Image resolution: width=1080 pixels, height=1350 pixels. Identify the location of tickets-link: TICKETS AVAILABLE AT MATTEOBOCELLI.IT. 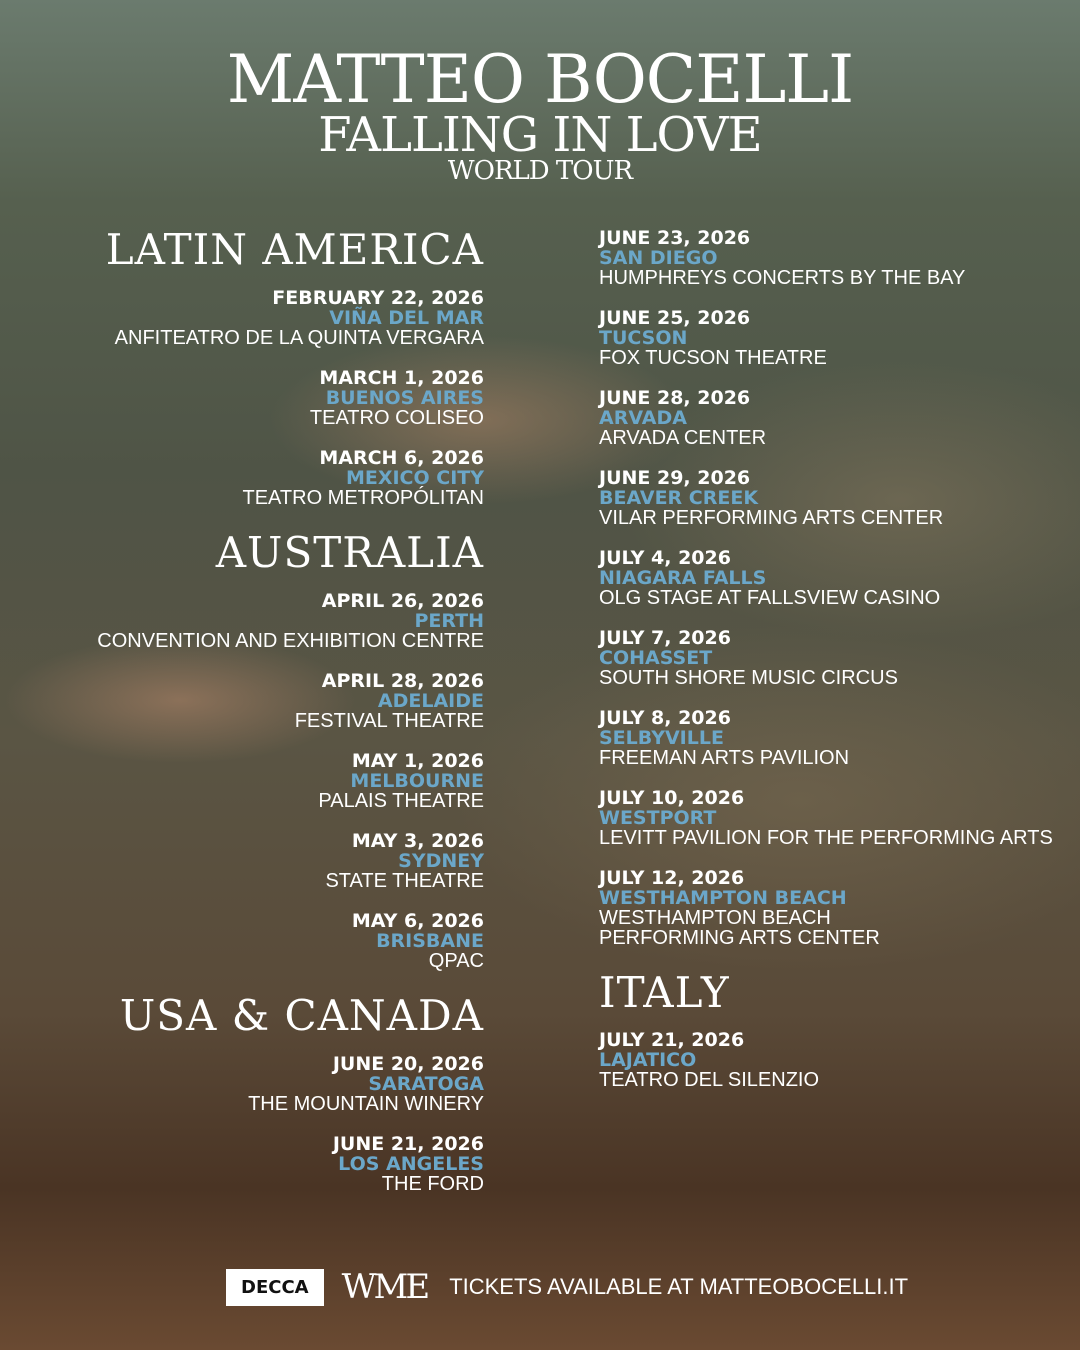
(679, 1286).